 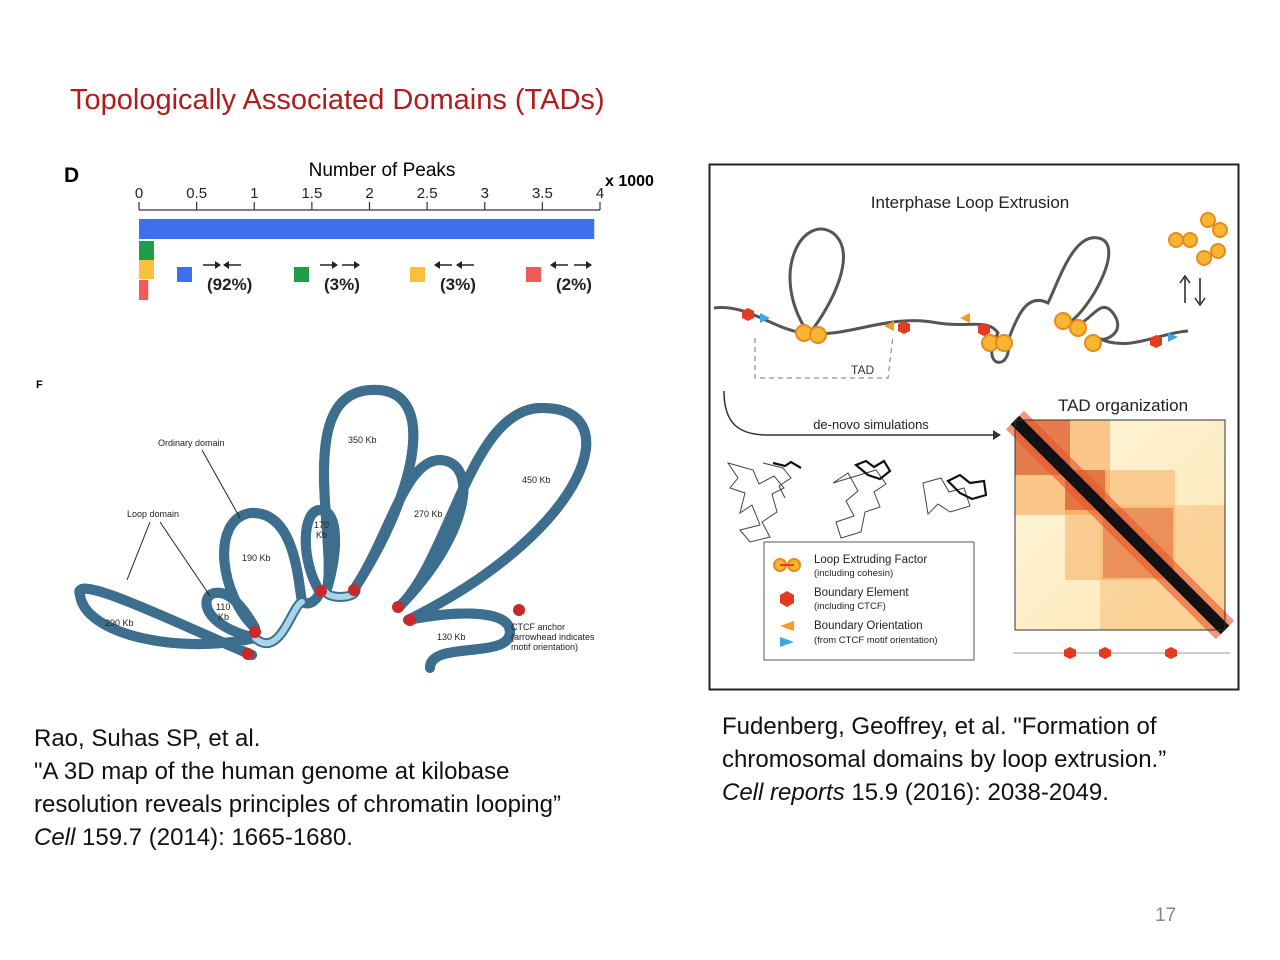 What do you see at coordinates (362, 440) in the screenshot?
I see `label-350kb: 350 Kb` at bounding box center [362, 440].